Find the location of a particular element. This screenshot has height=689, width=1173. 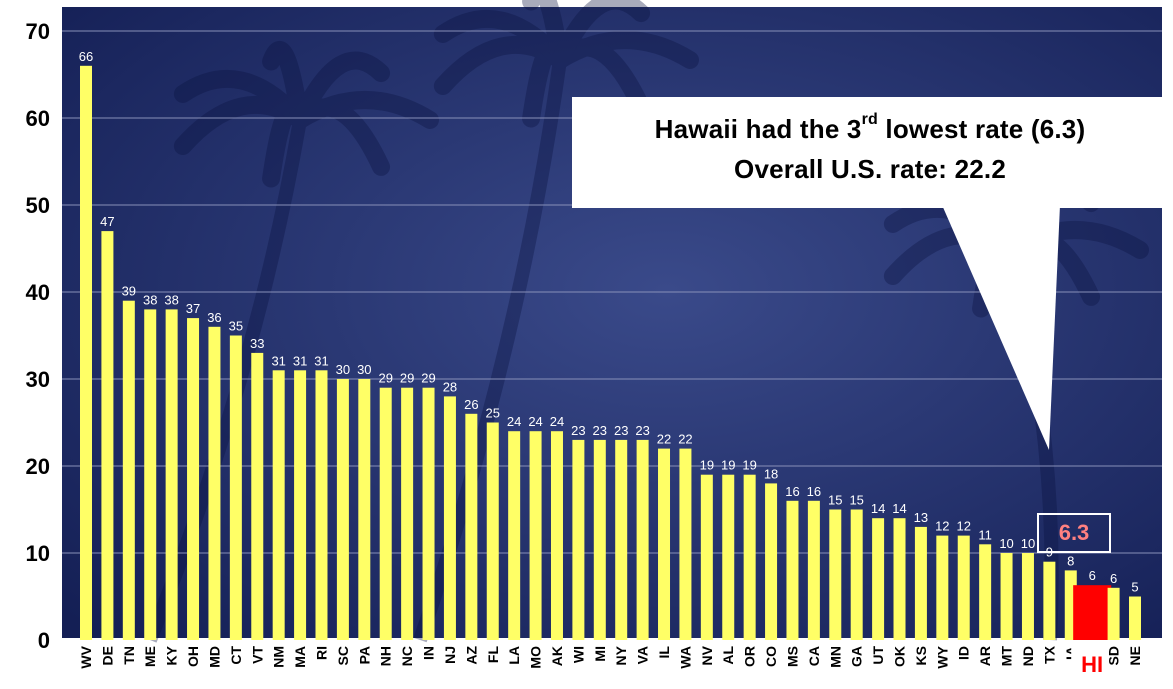

y-tick-label: 40 is located at coordinates (38, 292).